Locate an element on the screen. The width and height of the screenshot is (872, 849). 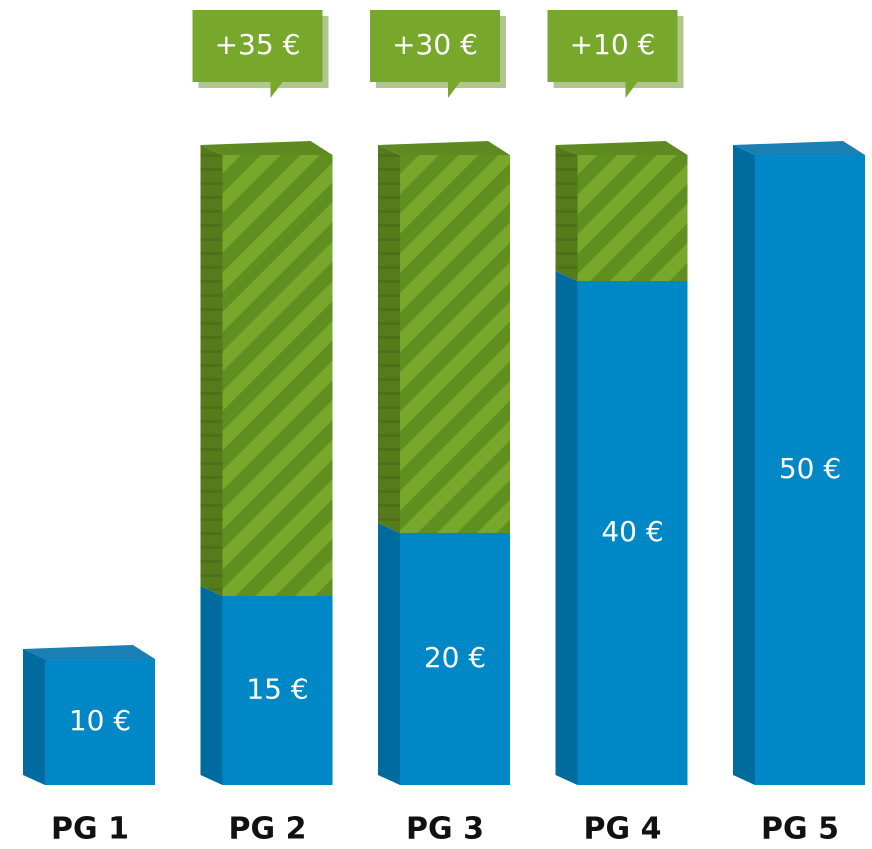
value-label: 10 € is located at coordinates (100, 720).